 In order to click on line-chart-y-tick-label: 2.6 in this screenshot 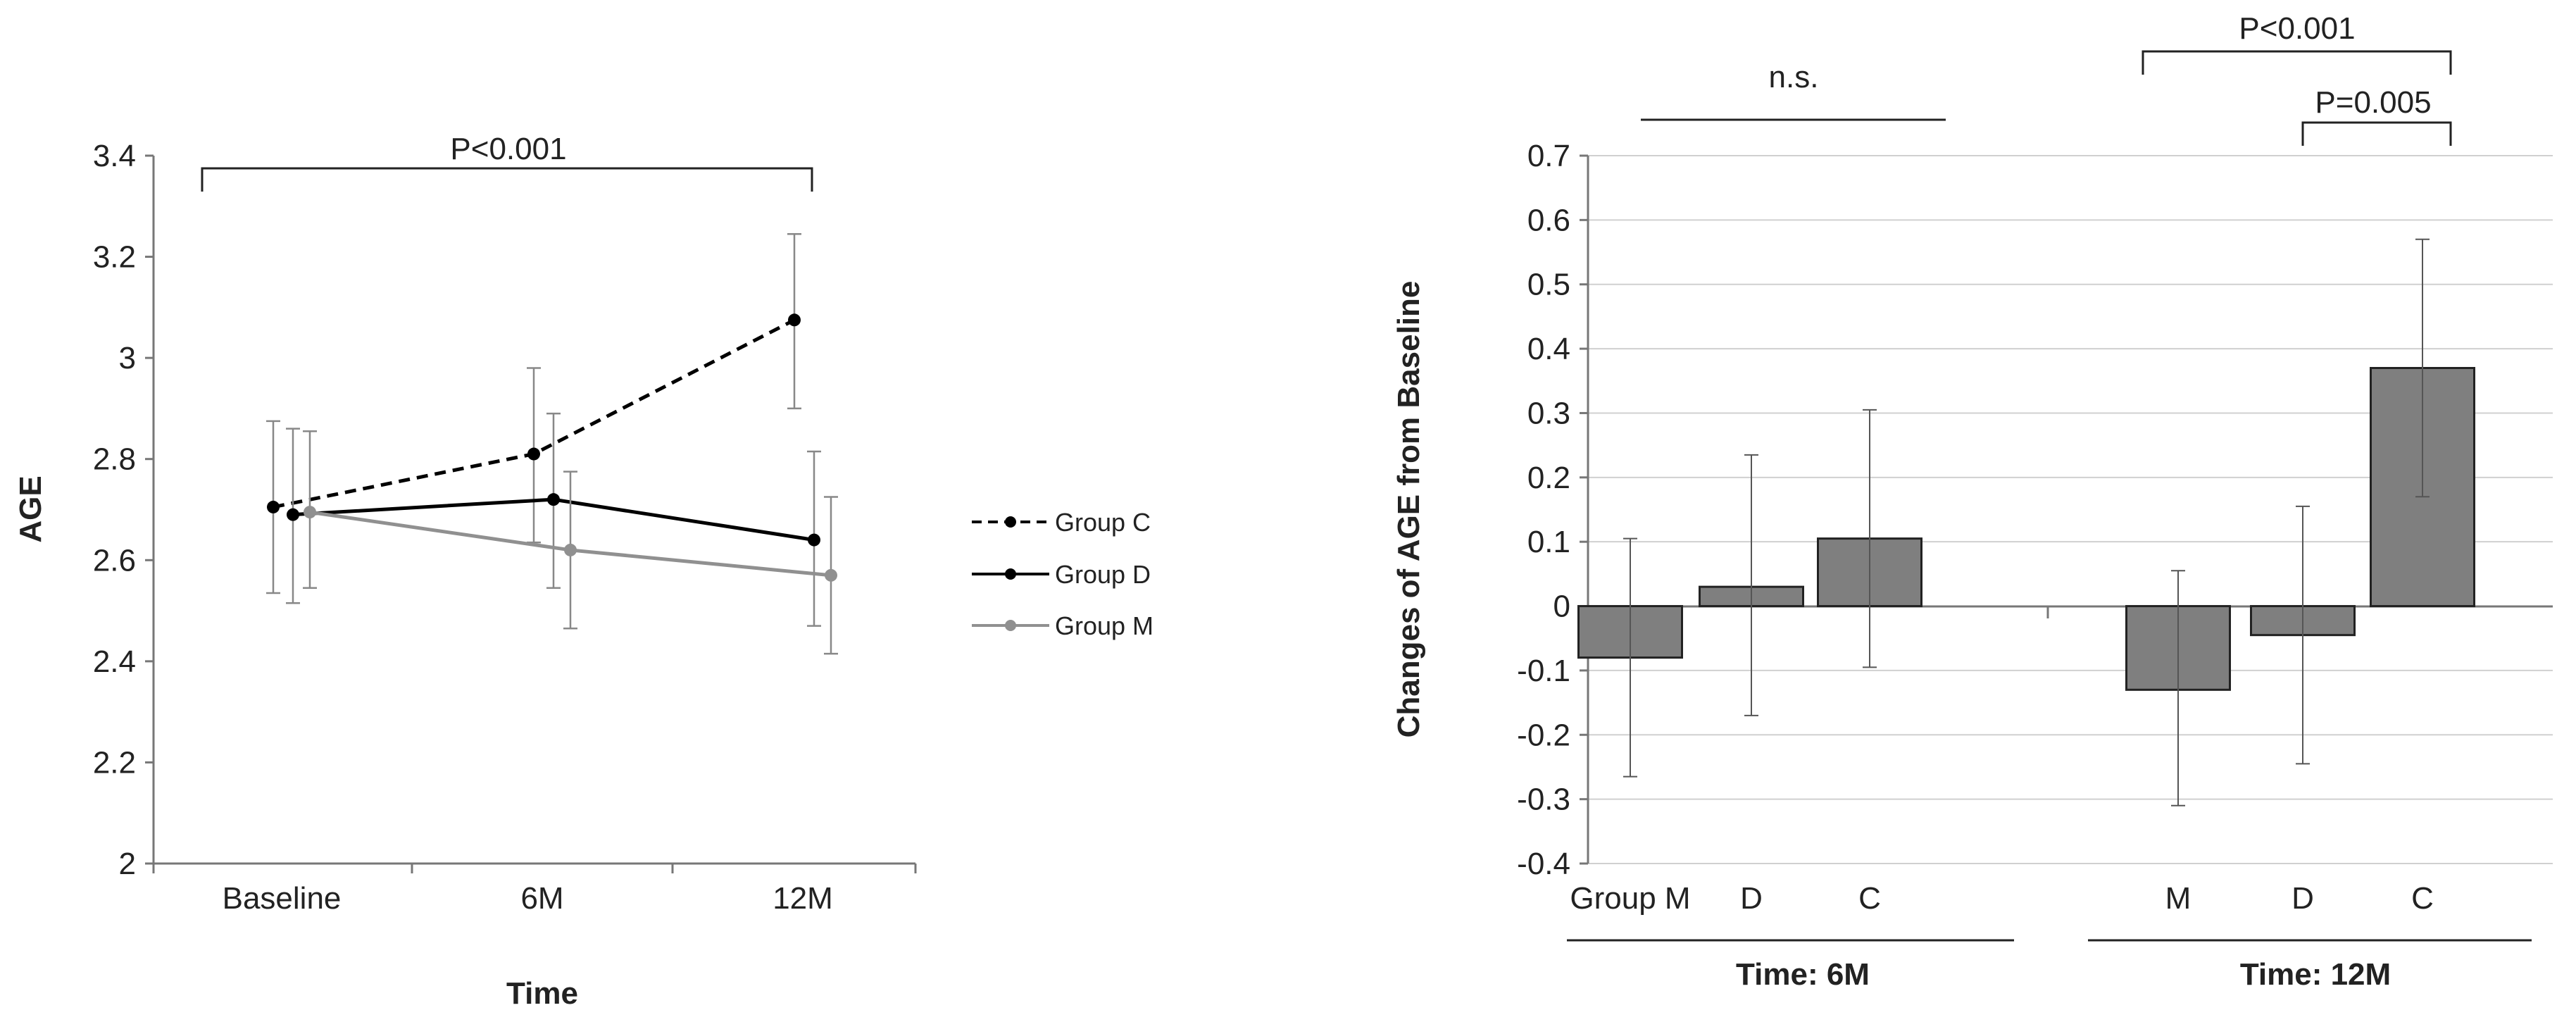, I will do `click(114, 560)`.